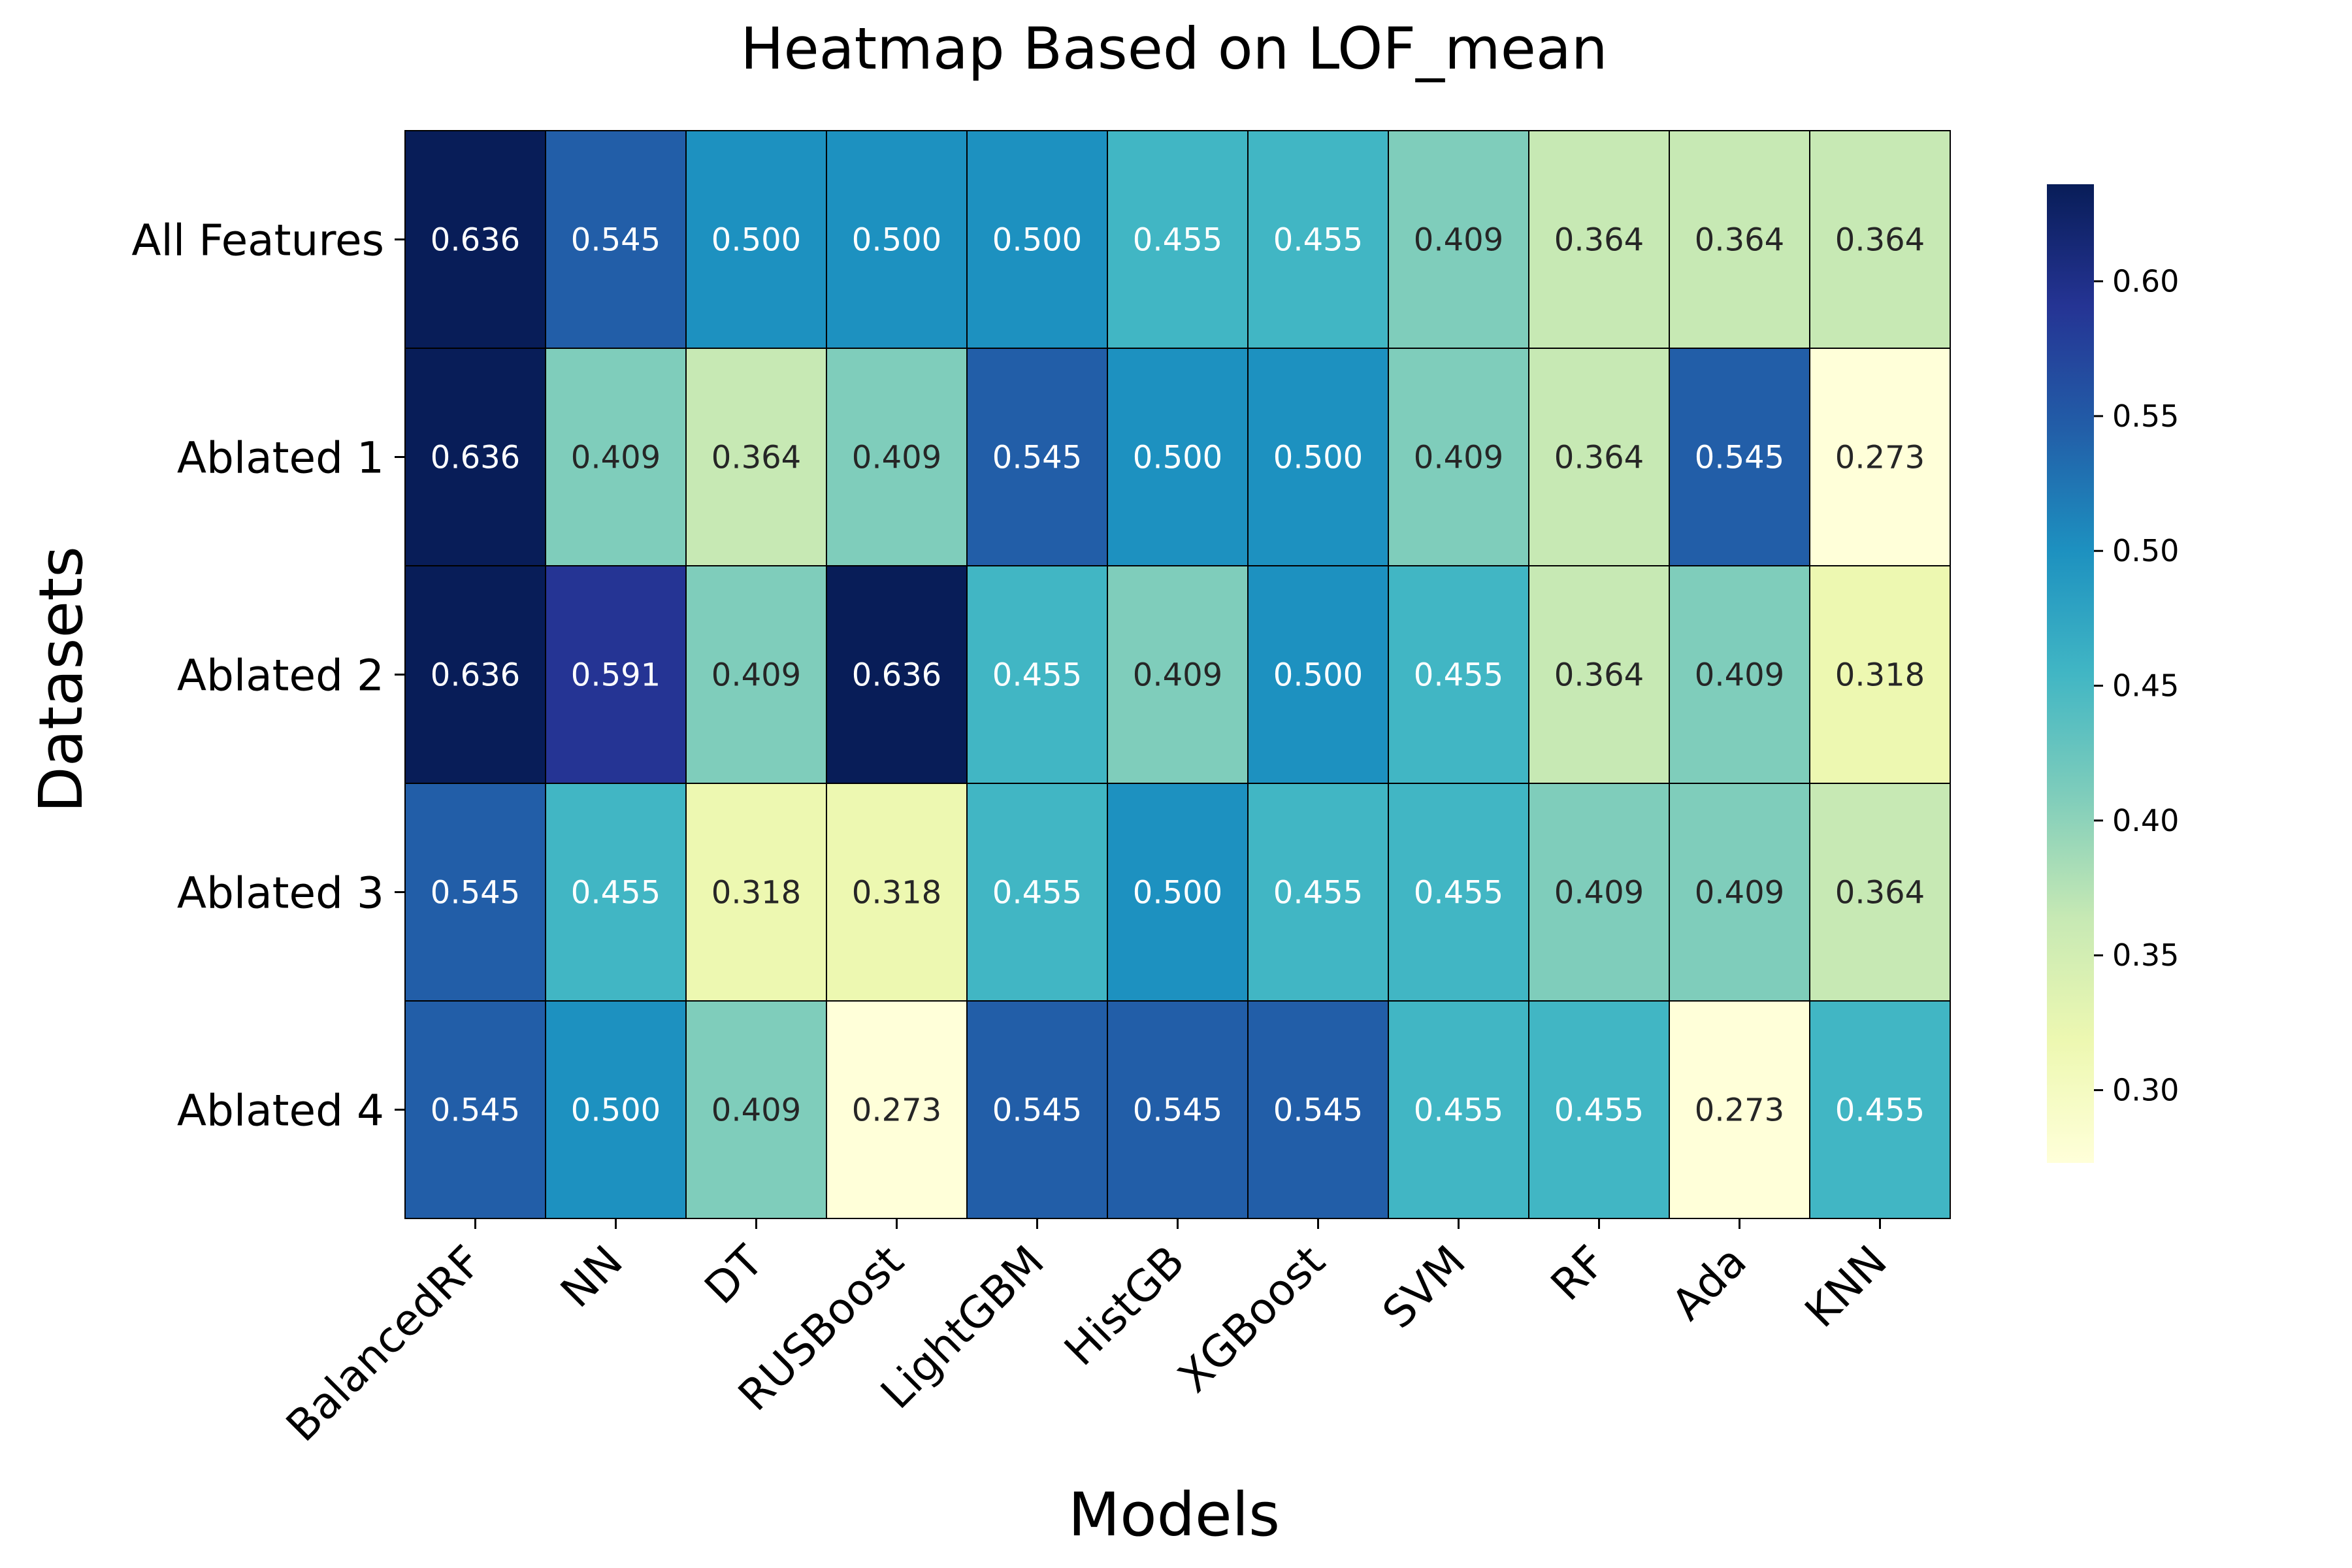 The width and height of the screenshot is (2352, 1568). What do you see at coordinates (280, 676) in the screenshot?
I see `y-tick-label: Ablated 2` at bounding box center [280, 676].